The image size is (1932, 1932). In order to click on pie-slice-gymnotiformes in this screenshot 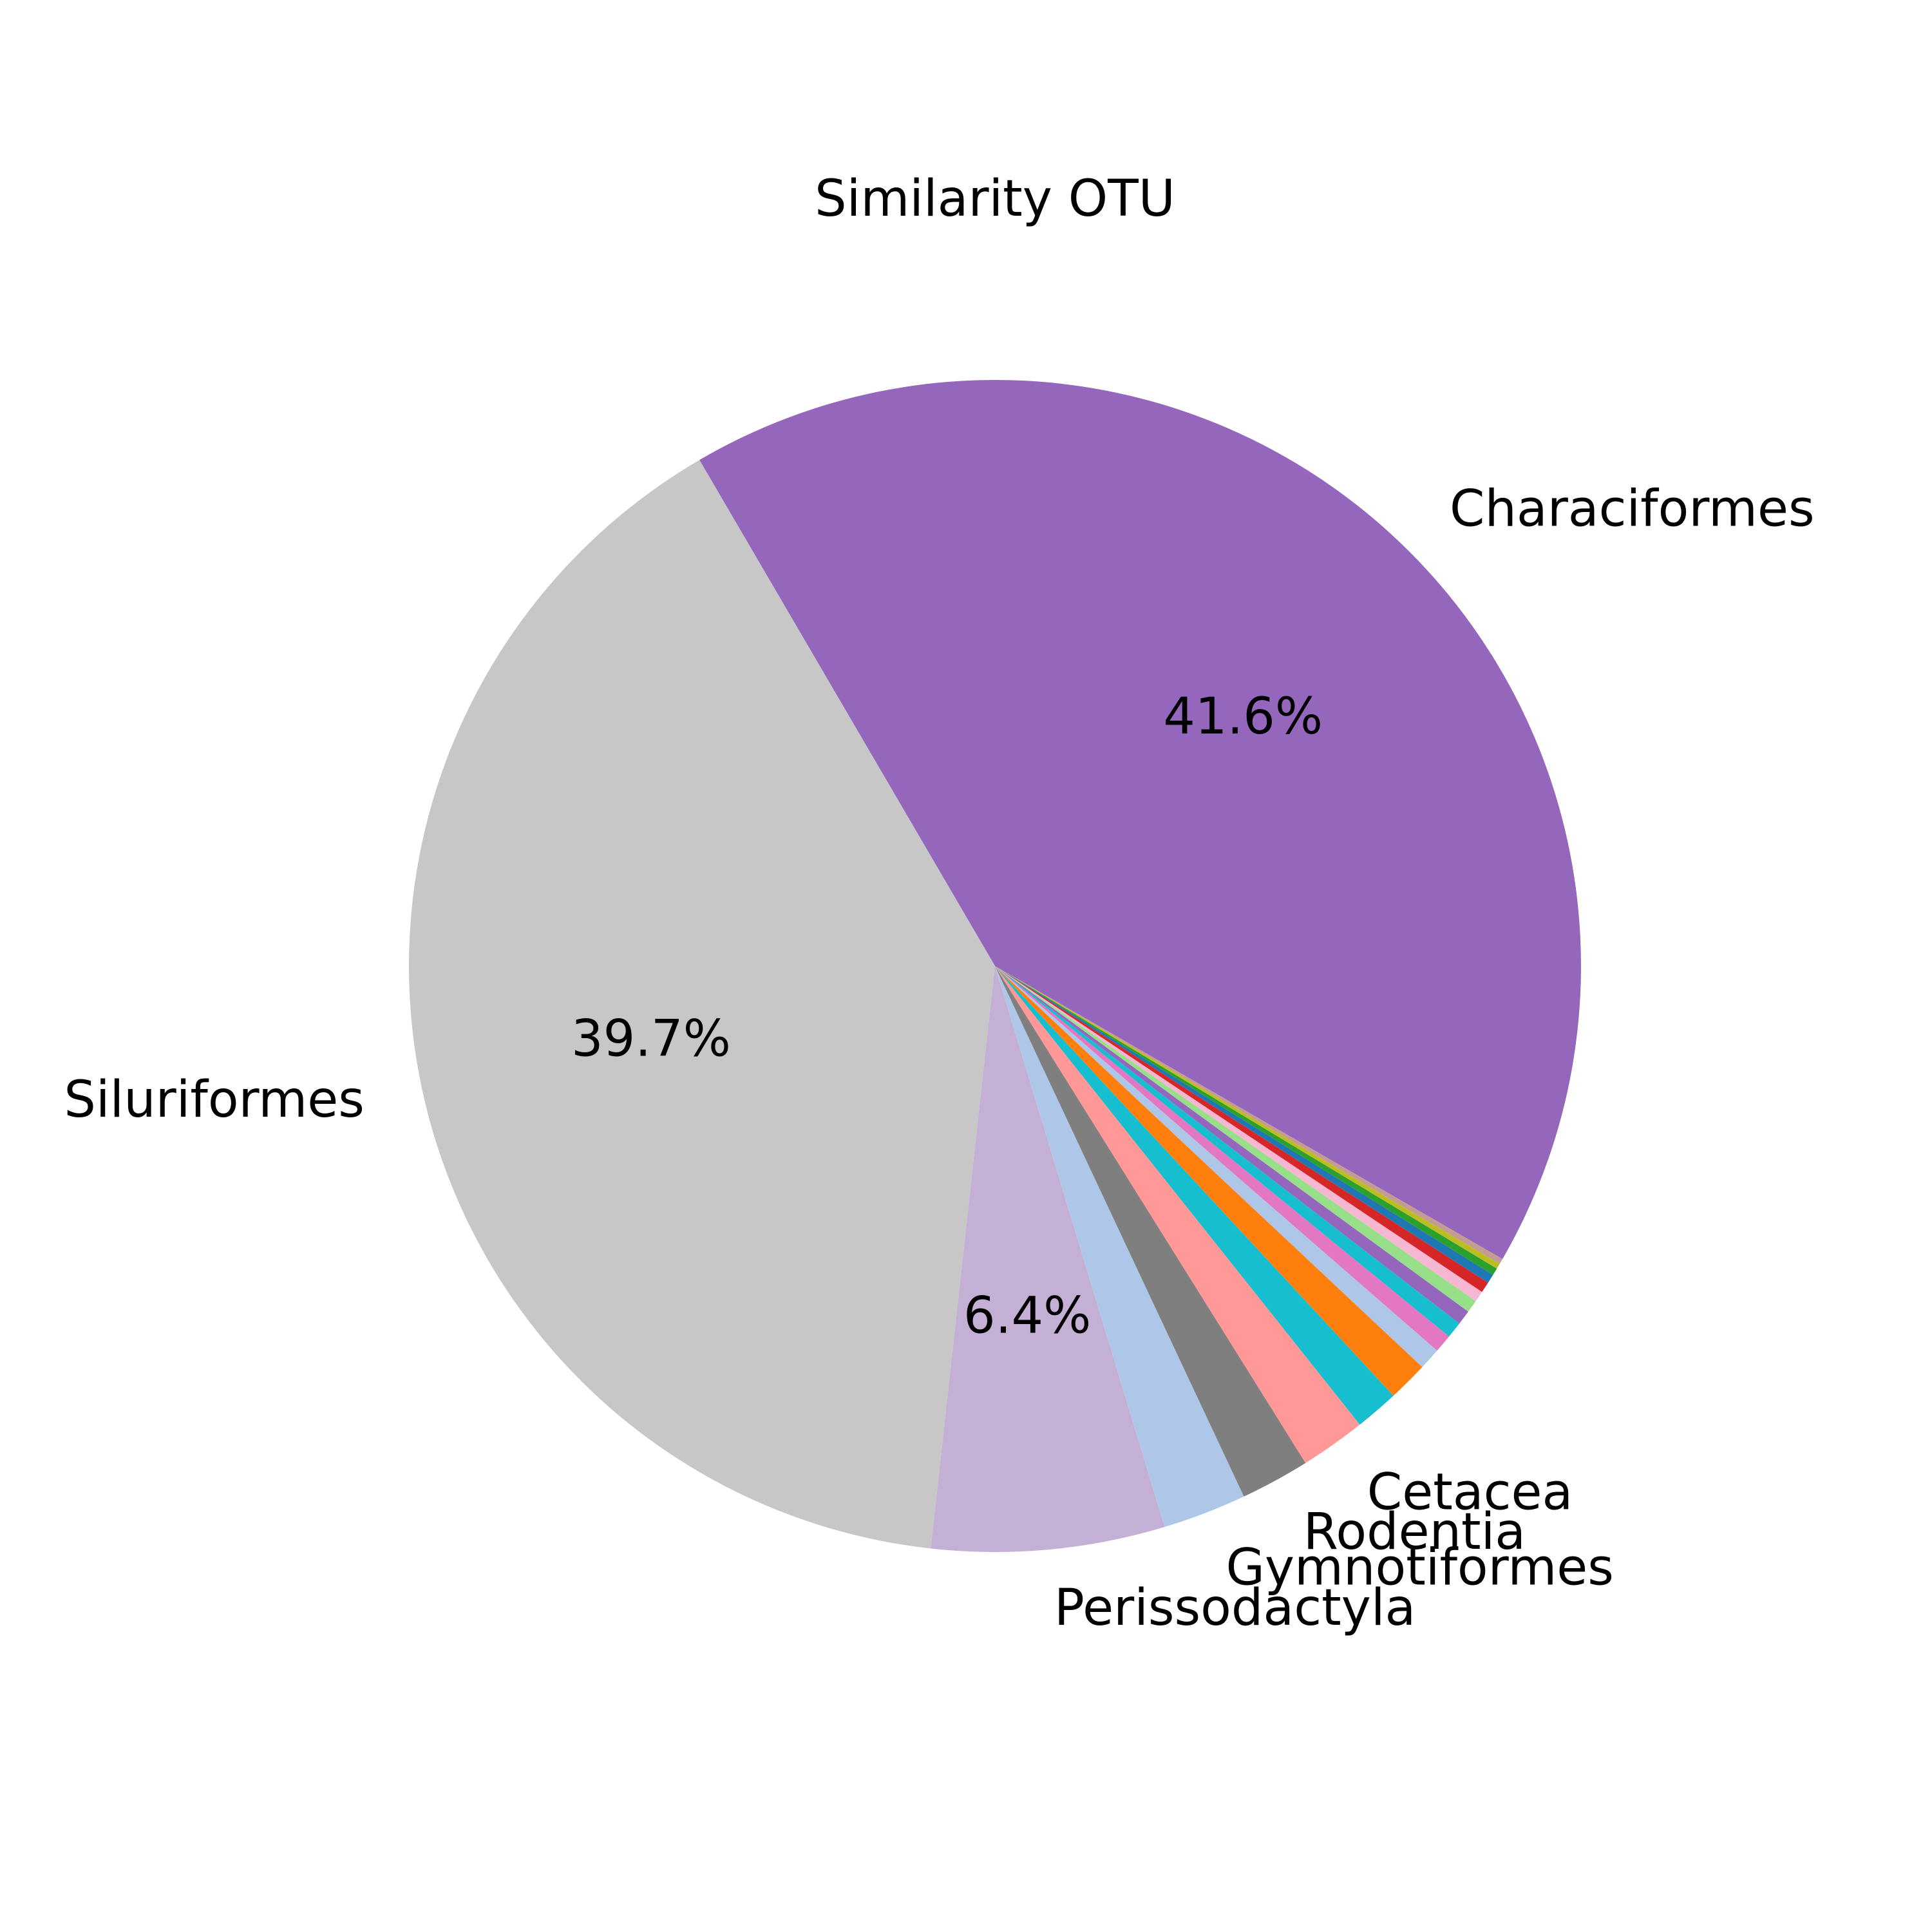, I will do `click(1119, 1247)`.